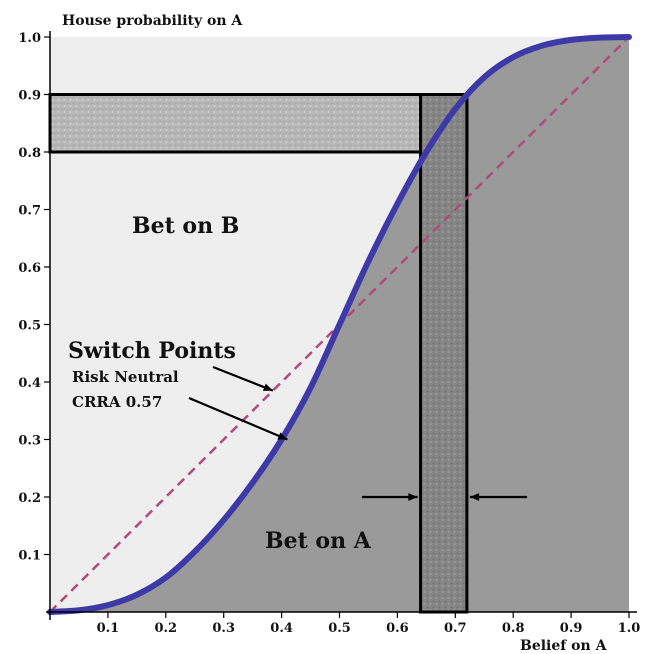 The width and height of the screenshot is (649, 654). Describe the element at coordinates (165, 628) in the screenshot. I see `x-tick-label: 0.2` at that location.